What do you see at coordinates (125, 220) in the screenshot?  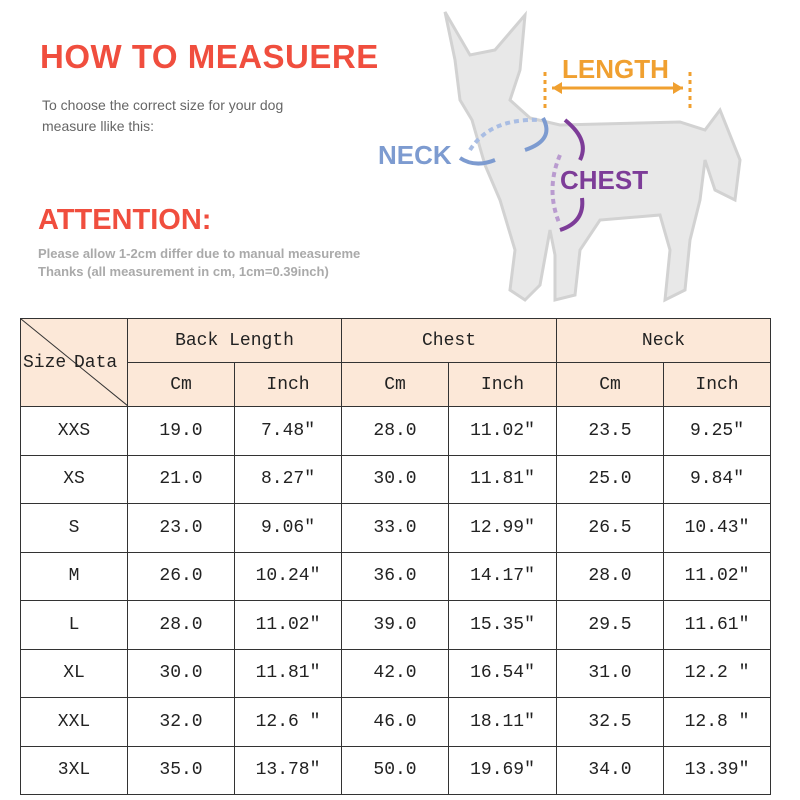 I see `attention-title: ATTENTION:` at bounding box center [125, 220].